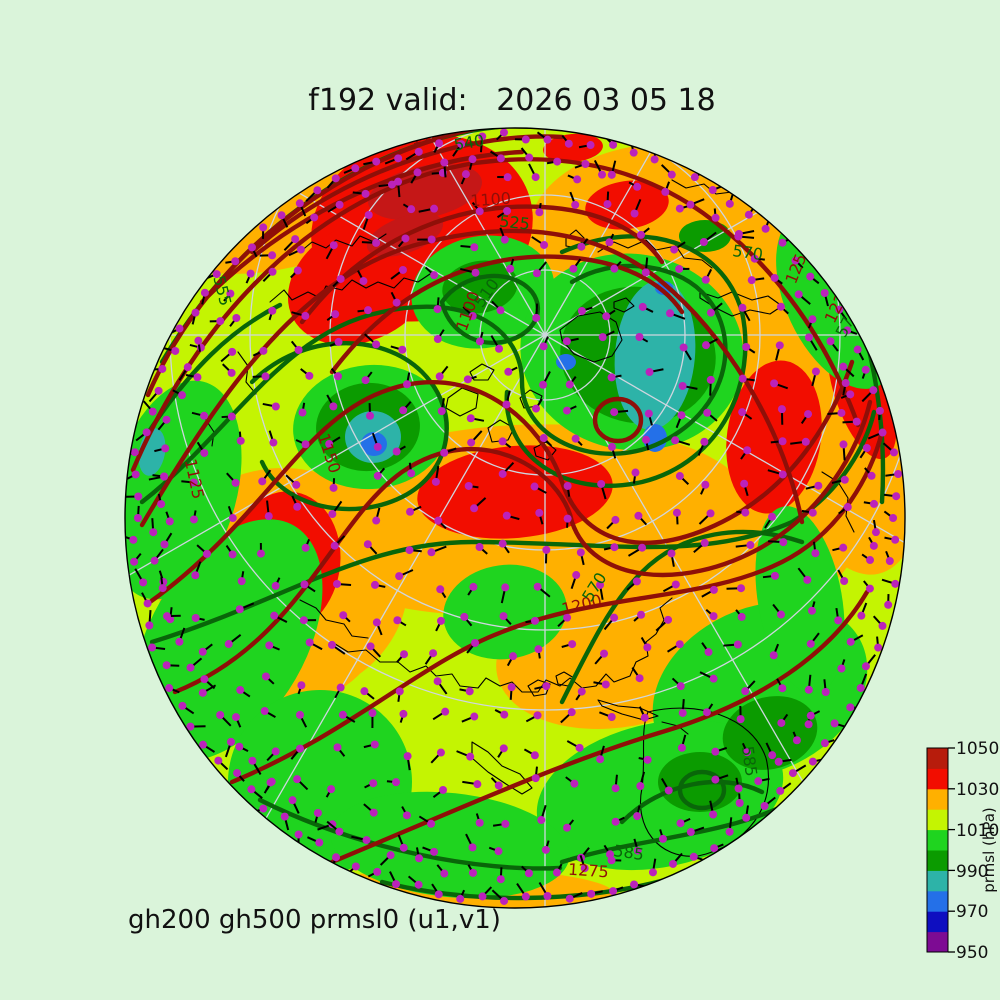  I want to click on colorbar-frame, so click(937, 850).